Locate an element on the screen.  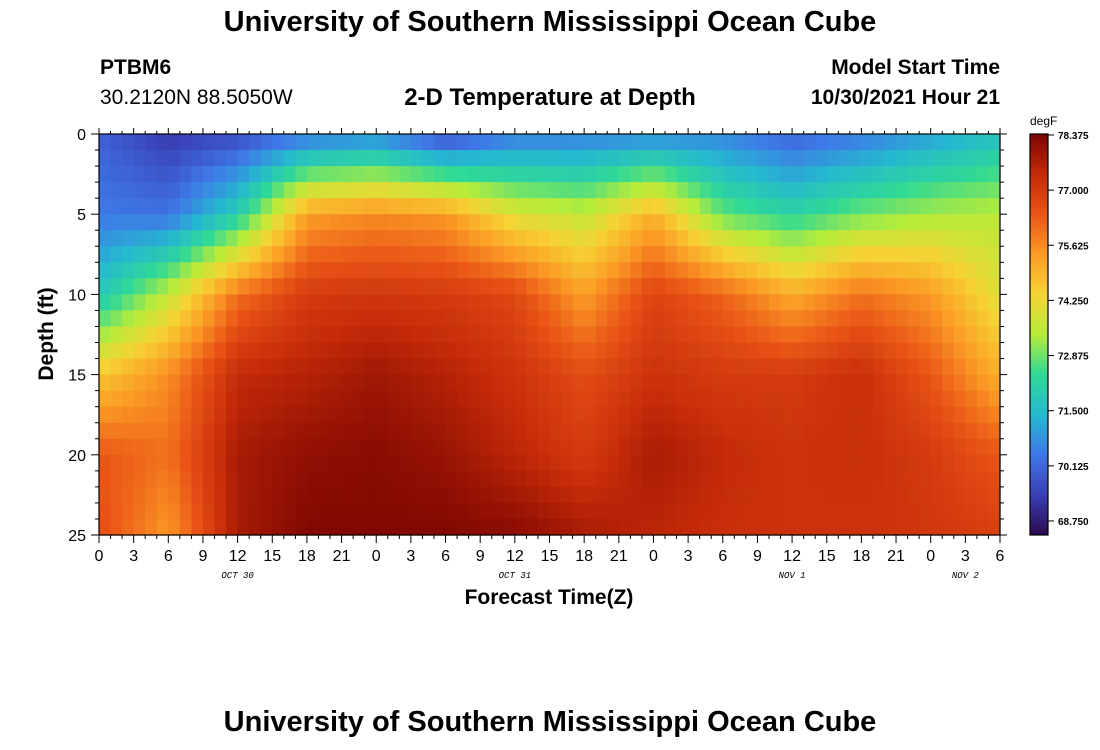
x-tick-label: 21 is located at coordinates (896, 556).